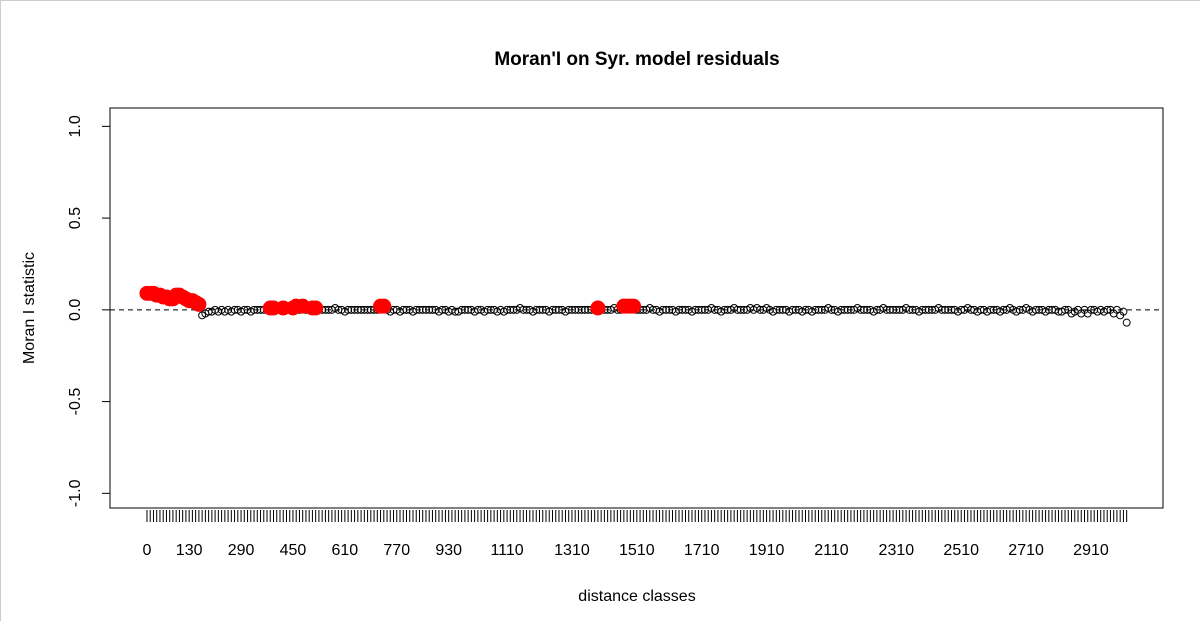 This screenshot has height=621, width=1200. What do you see at coordinates (147, 550) in the screenshot?
I see `x-tick-label: 0` at bounding box center [147, 550].